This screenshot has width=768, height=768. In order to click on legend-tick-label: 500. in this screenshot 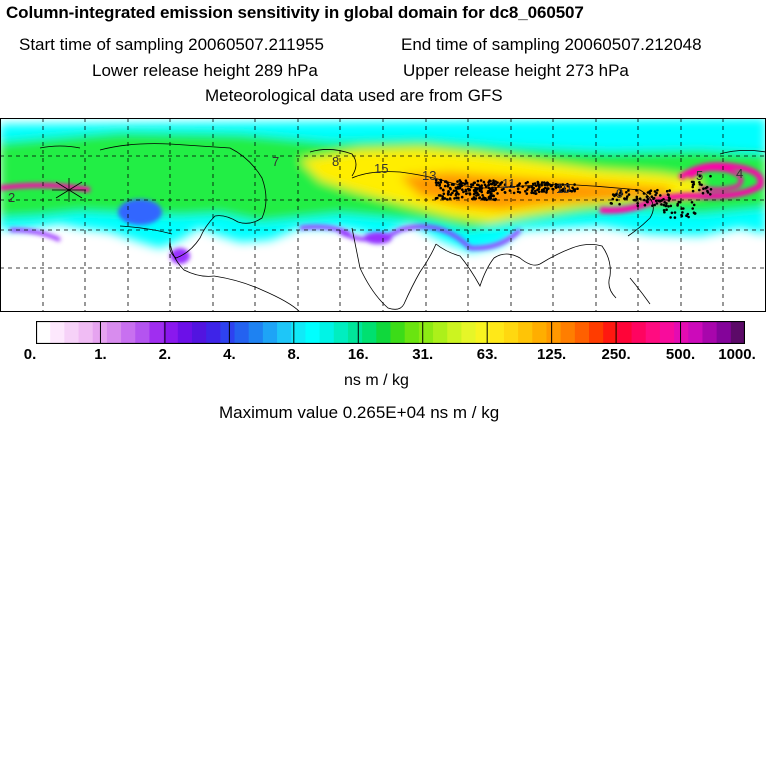, I will do `click(680, 354)`.